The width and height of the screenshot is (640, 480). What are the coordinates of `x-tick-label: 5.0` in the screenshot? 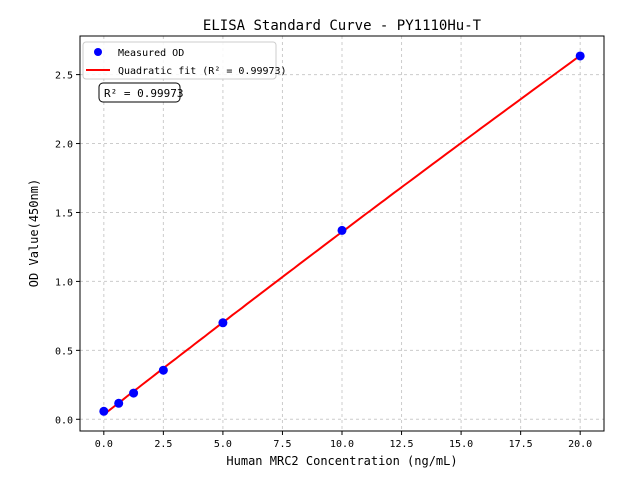 It's located at (223, 444).